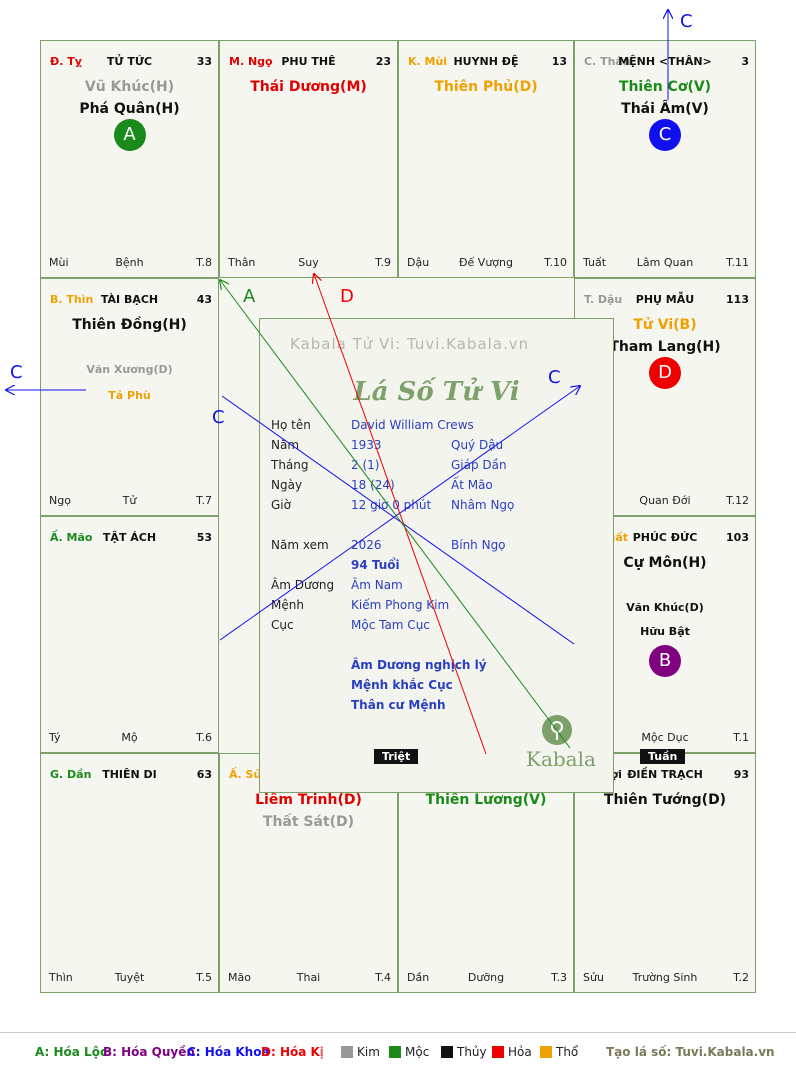 Image resolution: width=796 pixels, height=1070 pixels. I want to click on major-star: Thất Sát(D), so click(308, 822).